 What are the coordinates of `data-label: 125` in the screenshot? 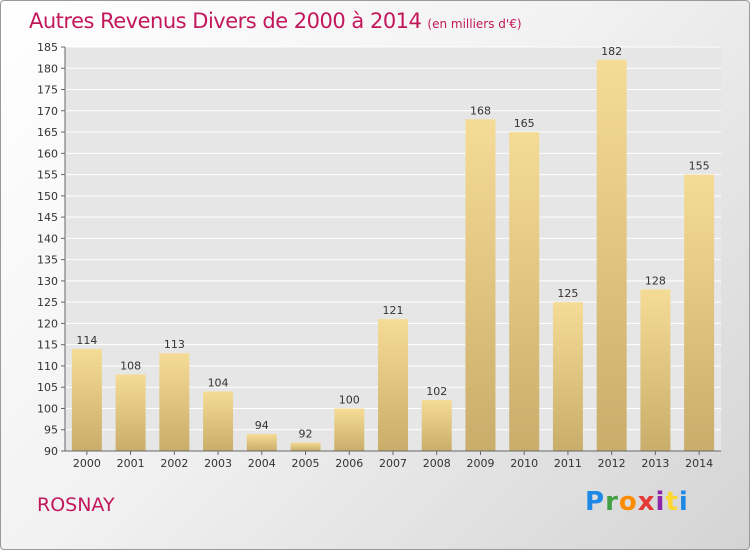 It's located at (567, 293).